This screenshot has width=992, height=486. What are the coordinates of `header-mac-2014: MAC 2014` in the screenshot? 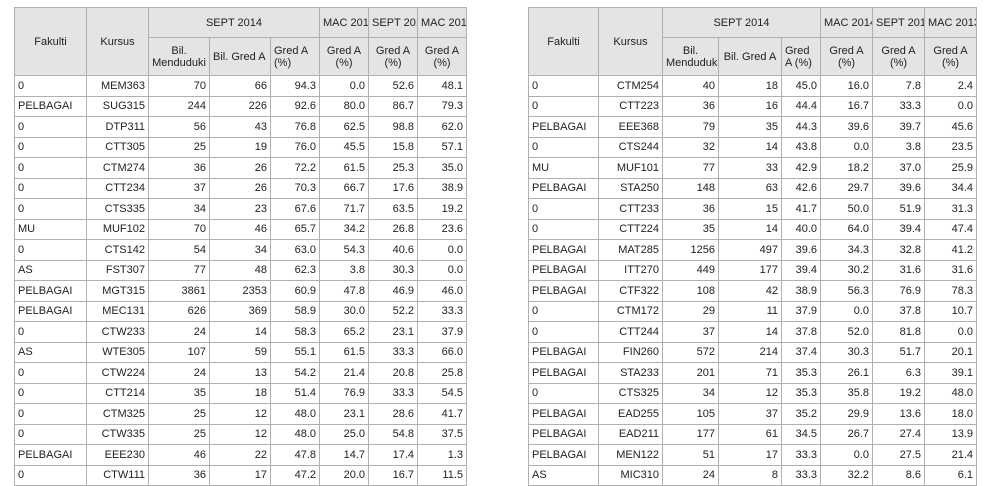 It's located at (847, 22).